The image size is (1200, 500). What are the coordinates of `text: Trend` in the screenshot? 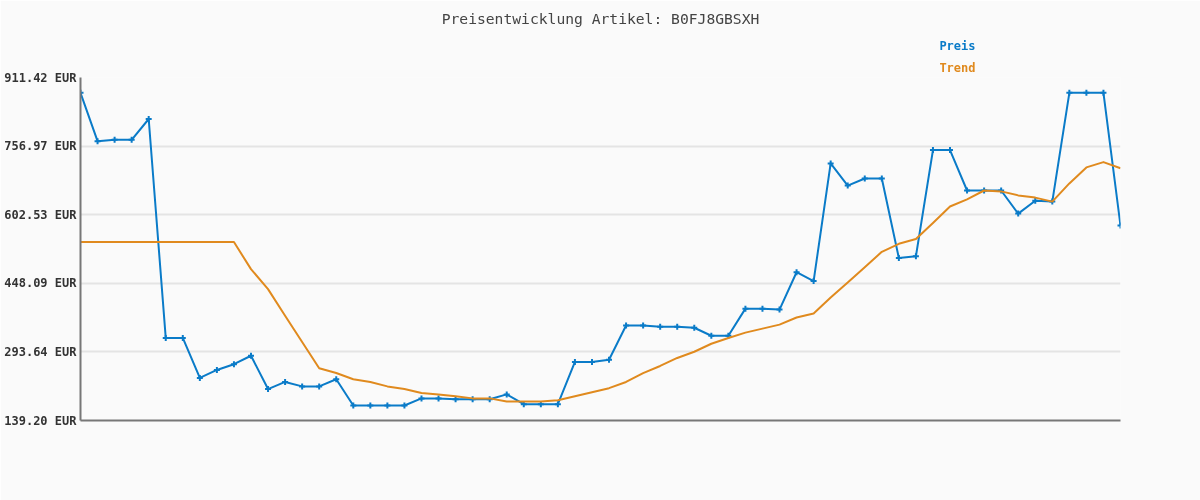 It's located at (957, 67).